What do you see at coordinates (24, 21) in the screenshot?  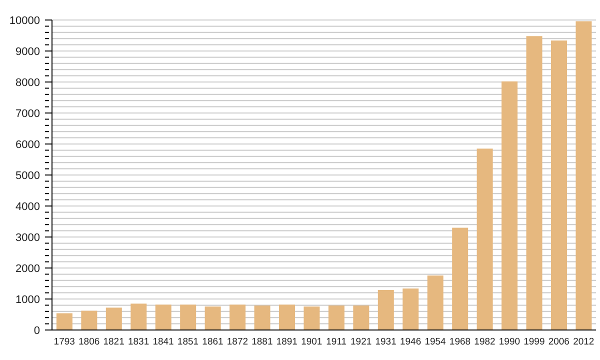 I see `y-tick-label: 10000` at bounding box center [24, 21].